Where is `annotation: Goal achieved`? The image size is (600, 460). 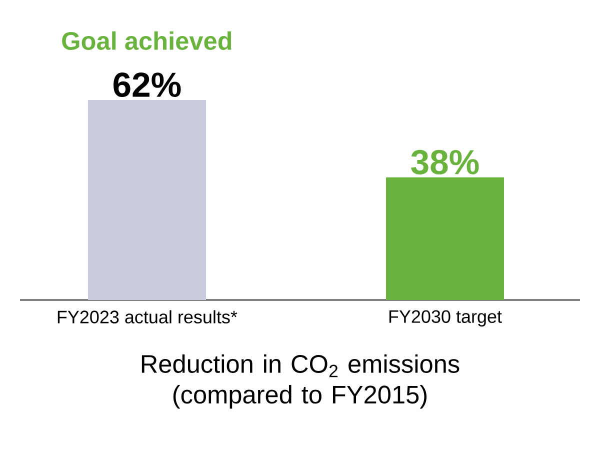 annotation: Goal achieved is located at coordinates (147, 40).